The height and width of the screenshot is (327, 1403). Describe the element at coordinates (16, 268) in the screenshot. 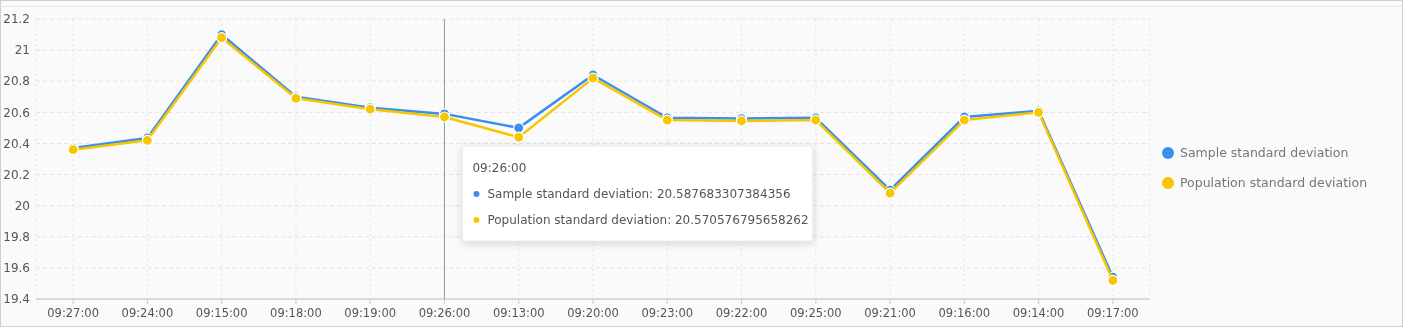

I see `y-tick-label: 19.6` at that location.